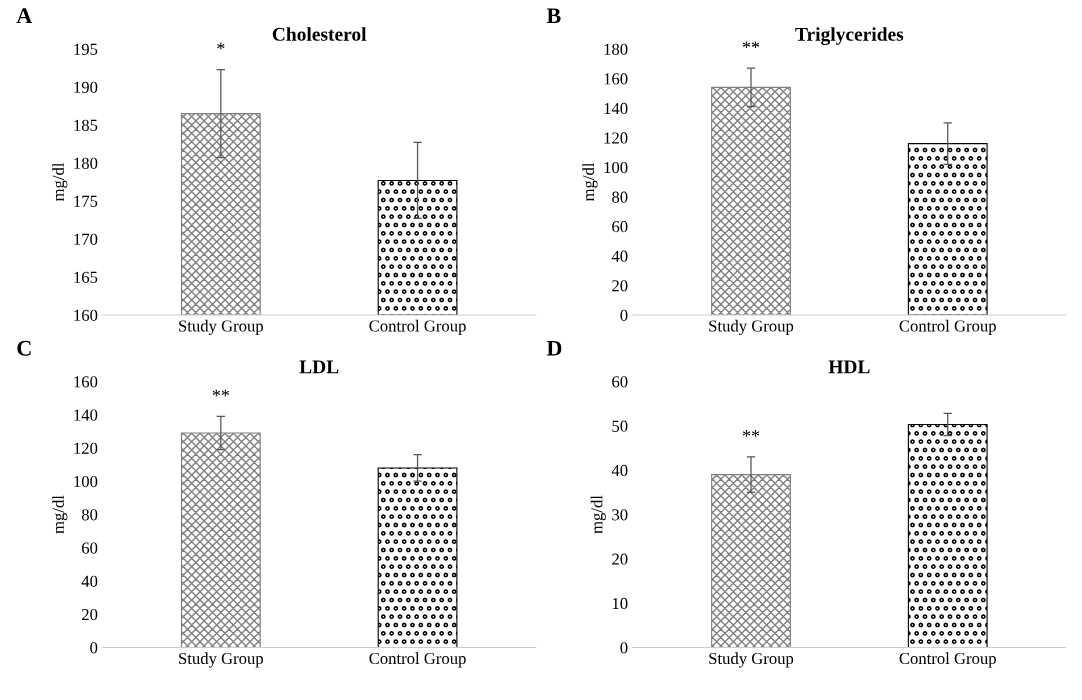  Describe the element at coordinates (86, 201) in the screenshot. I see `y-tick-label: 175` at that location.